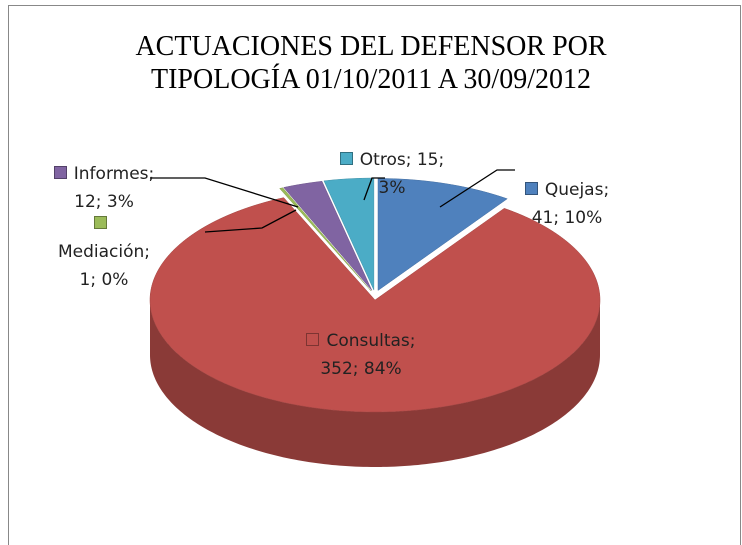 This screenshot has height=545, width=742. I want to click on data-label: Mediación; 1; 0%, so click(104, 252).